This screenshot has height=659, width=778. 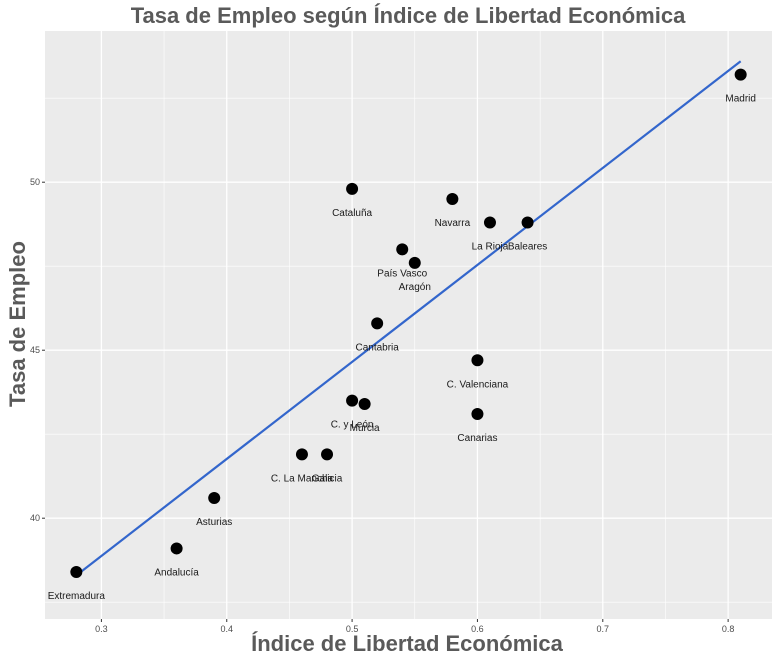 I want to click on x-tick-label: 0.6, so click(x=477, y=629).